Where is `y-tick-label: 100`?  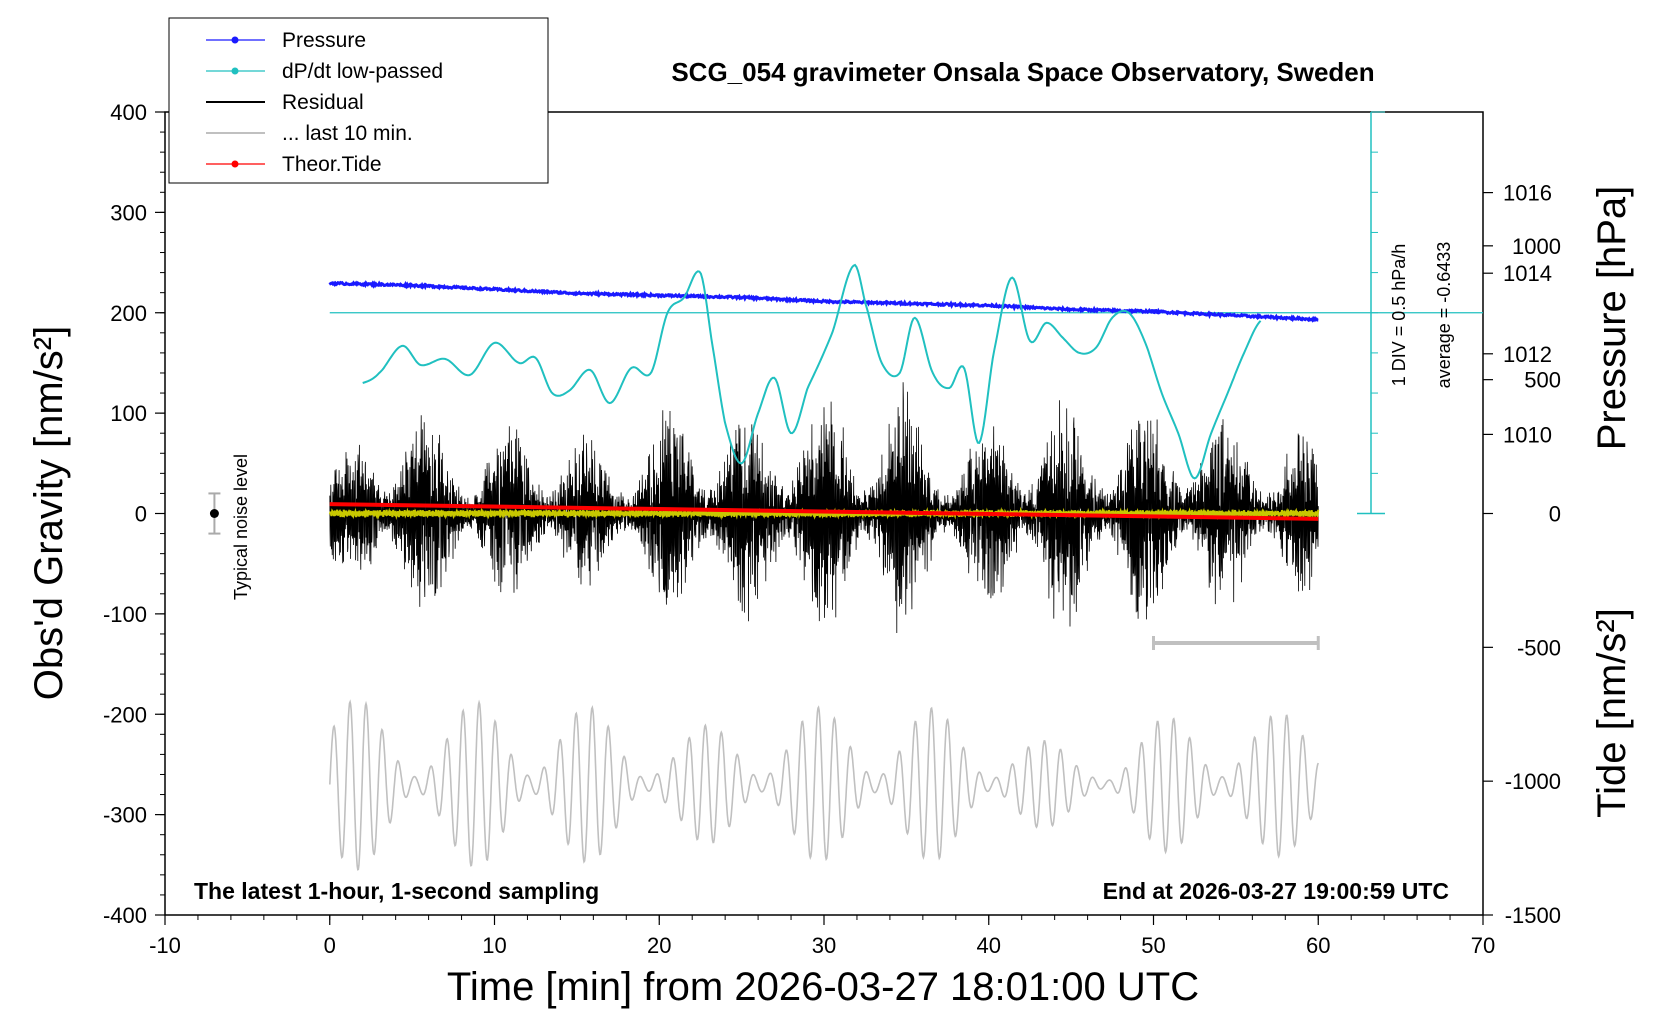 y-tick-label: 100 is located at coordinates (128, 413).